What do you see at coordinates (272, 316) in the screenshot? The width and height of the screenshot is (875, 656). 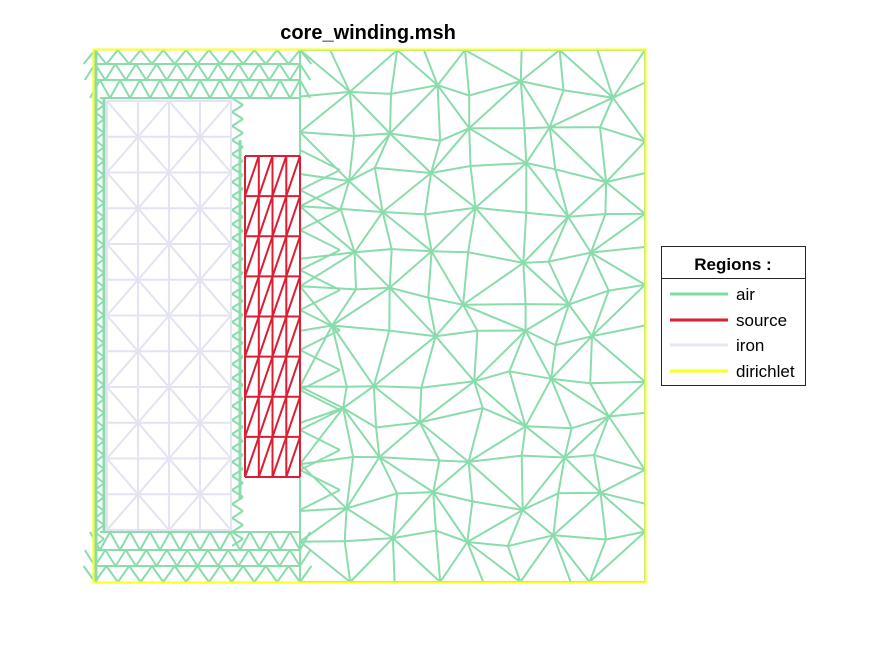 I see `source-region-mesh` at bounding box center [272, 316].